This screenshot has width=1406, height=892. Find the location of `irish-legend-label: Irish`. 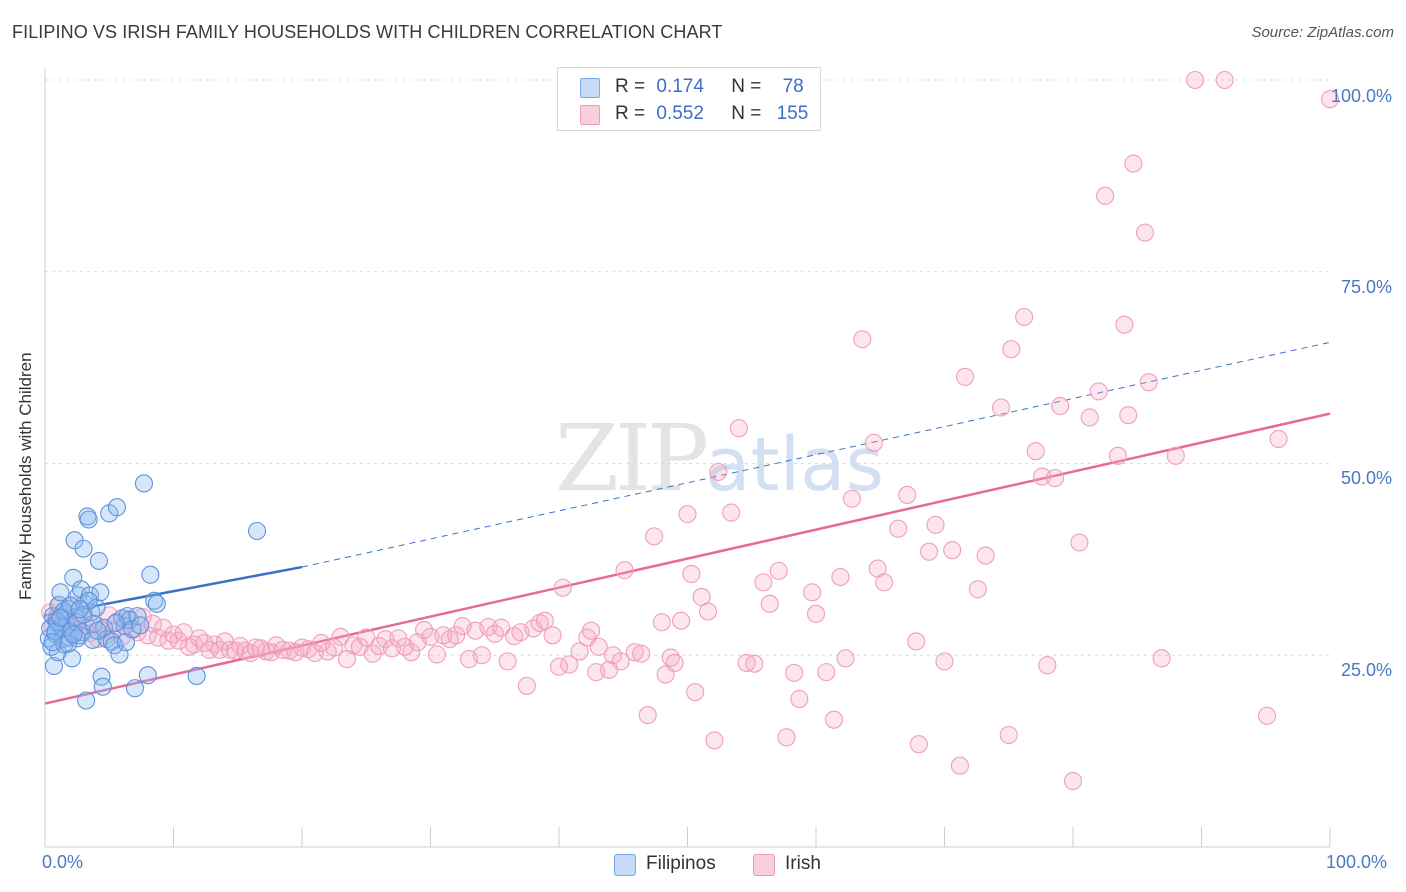

irish-legend-label: Irish is located at coordinates (803, 863).